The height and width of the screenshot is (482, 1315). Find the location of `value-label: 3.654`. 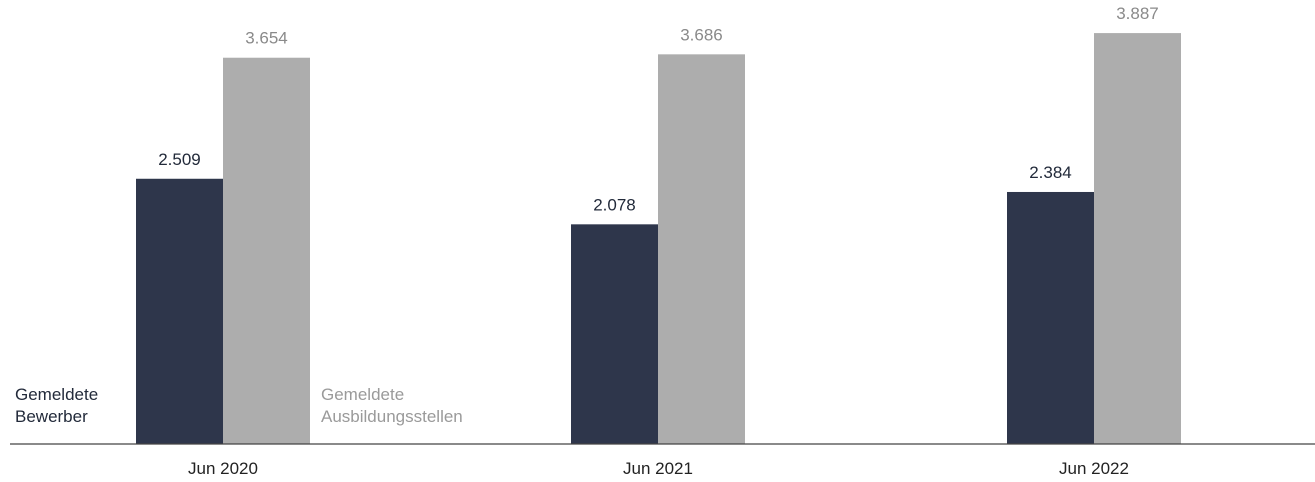

value-label: 3.654 is located at coordinates (266, 38).